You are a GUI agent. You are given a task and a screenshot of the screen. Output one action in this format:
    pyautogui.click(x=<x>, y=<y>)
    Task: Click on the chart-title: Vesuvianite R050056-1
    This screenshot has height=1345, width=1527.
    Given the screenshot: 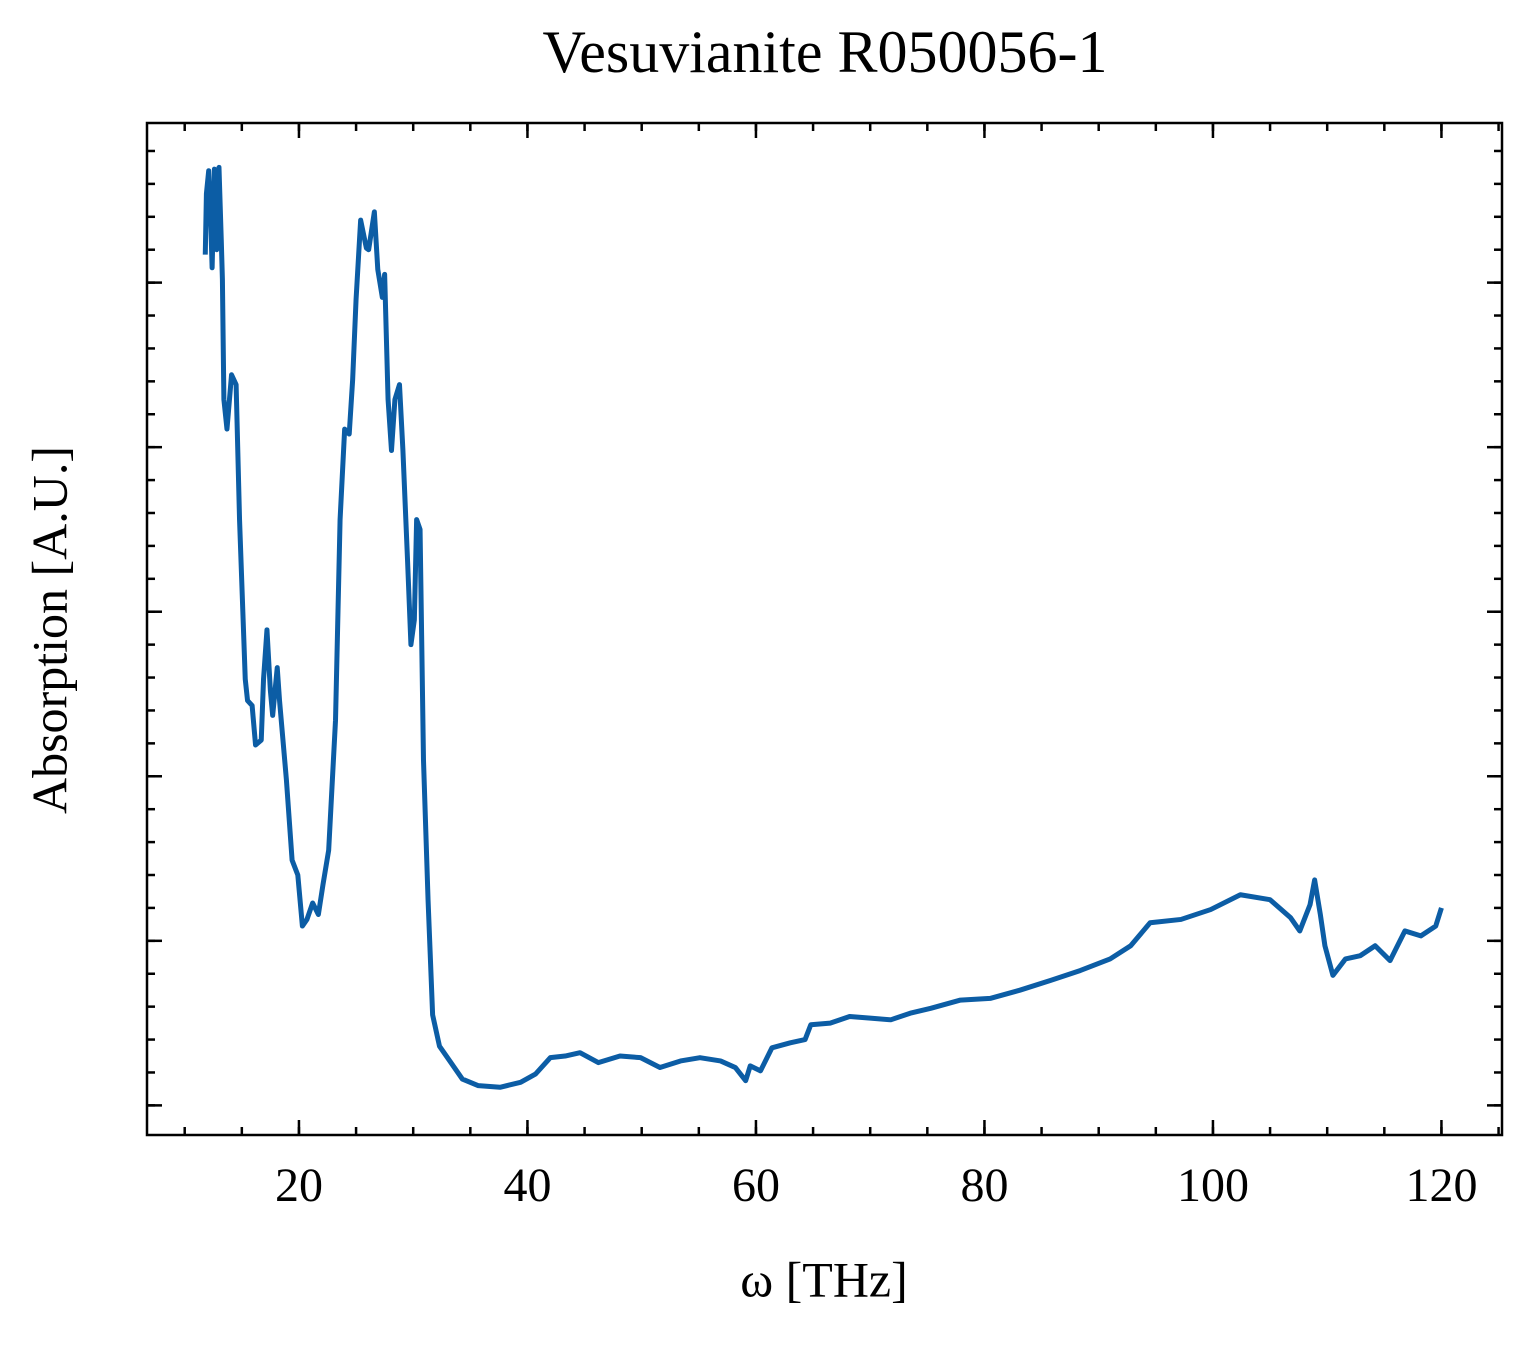 What is the action you would take?
    pyautogui.click(x=825, y=52)
    